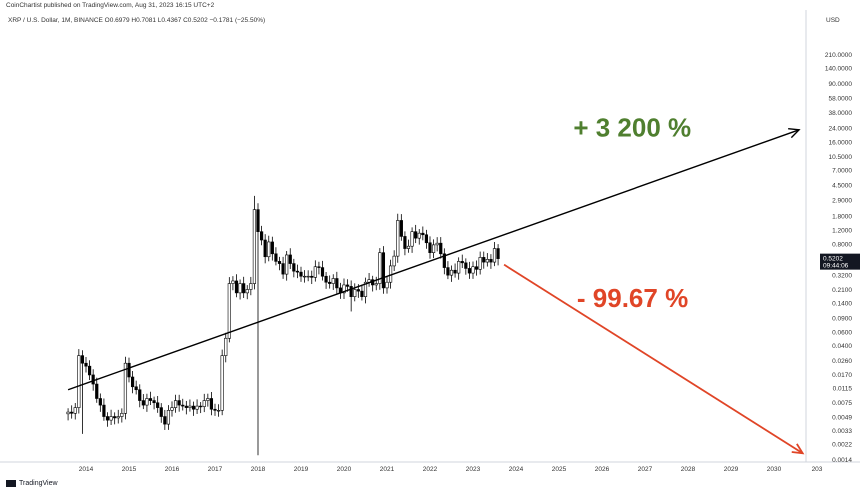 The height and width of the screenshot is (492, 860). Describe the element at coordinates (842, 445) in the screenshot. I see `y-tick-label: 0.0022` at that location.